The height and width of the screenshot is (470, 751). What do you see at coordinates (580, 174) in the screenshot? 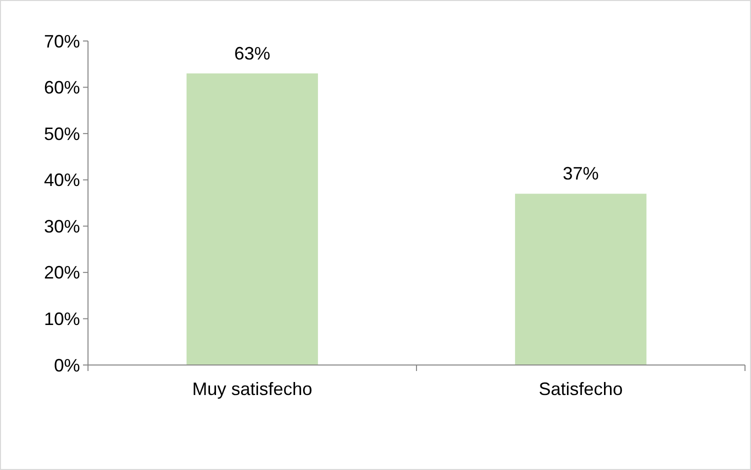
I see `data-label: 37%` at bounding box center [580, 174].